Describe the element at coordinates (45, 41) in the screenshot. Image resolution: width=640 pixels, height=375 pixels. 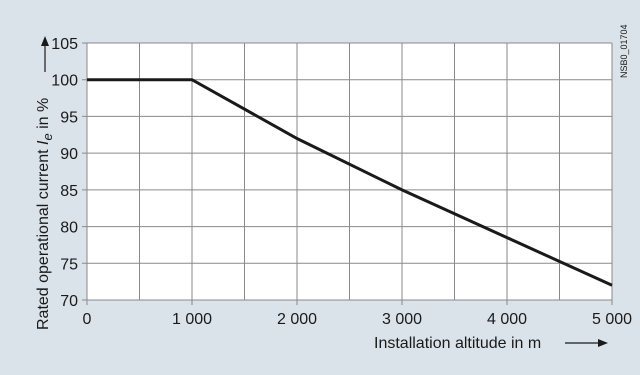
I see `y-axis-arrowhead` at that location.